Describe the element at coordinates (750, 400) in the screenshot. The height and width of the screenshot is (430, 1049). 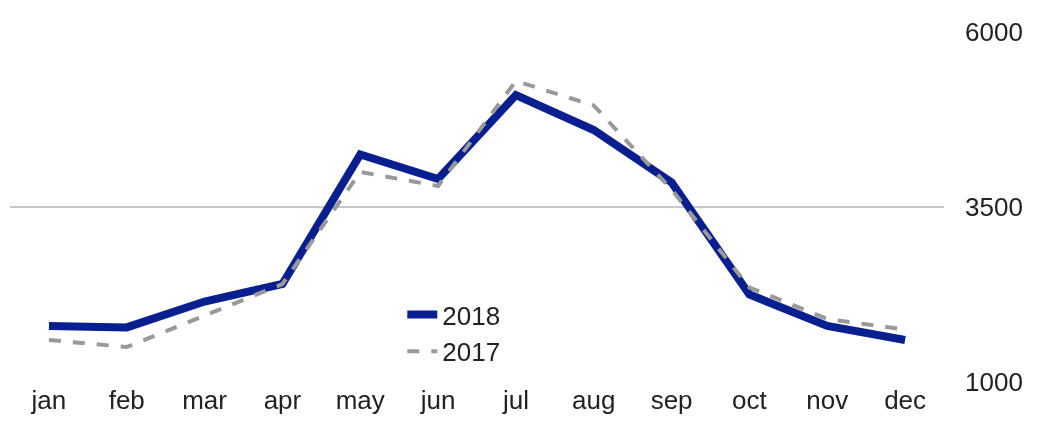
I see `x-tick-label: oct` at that location.